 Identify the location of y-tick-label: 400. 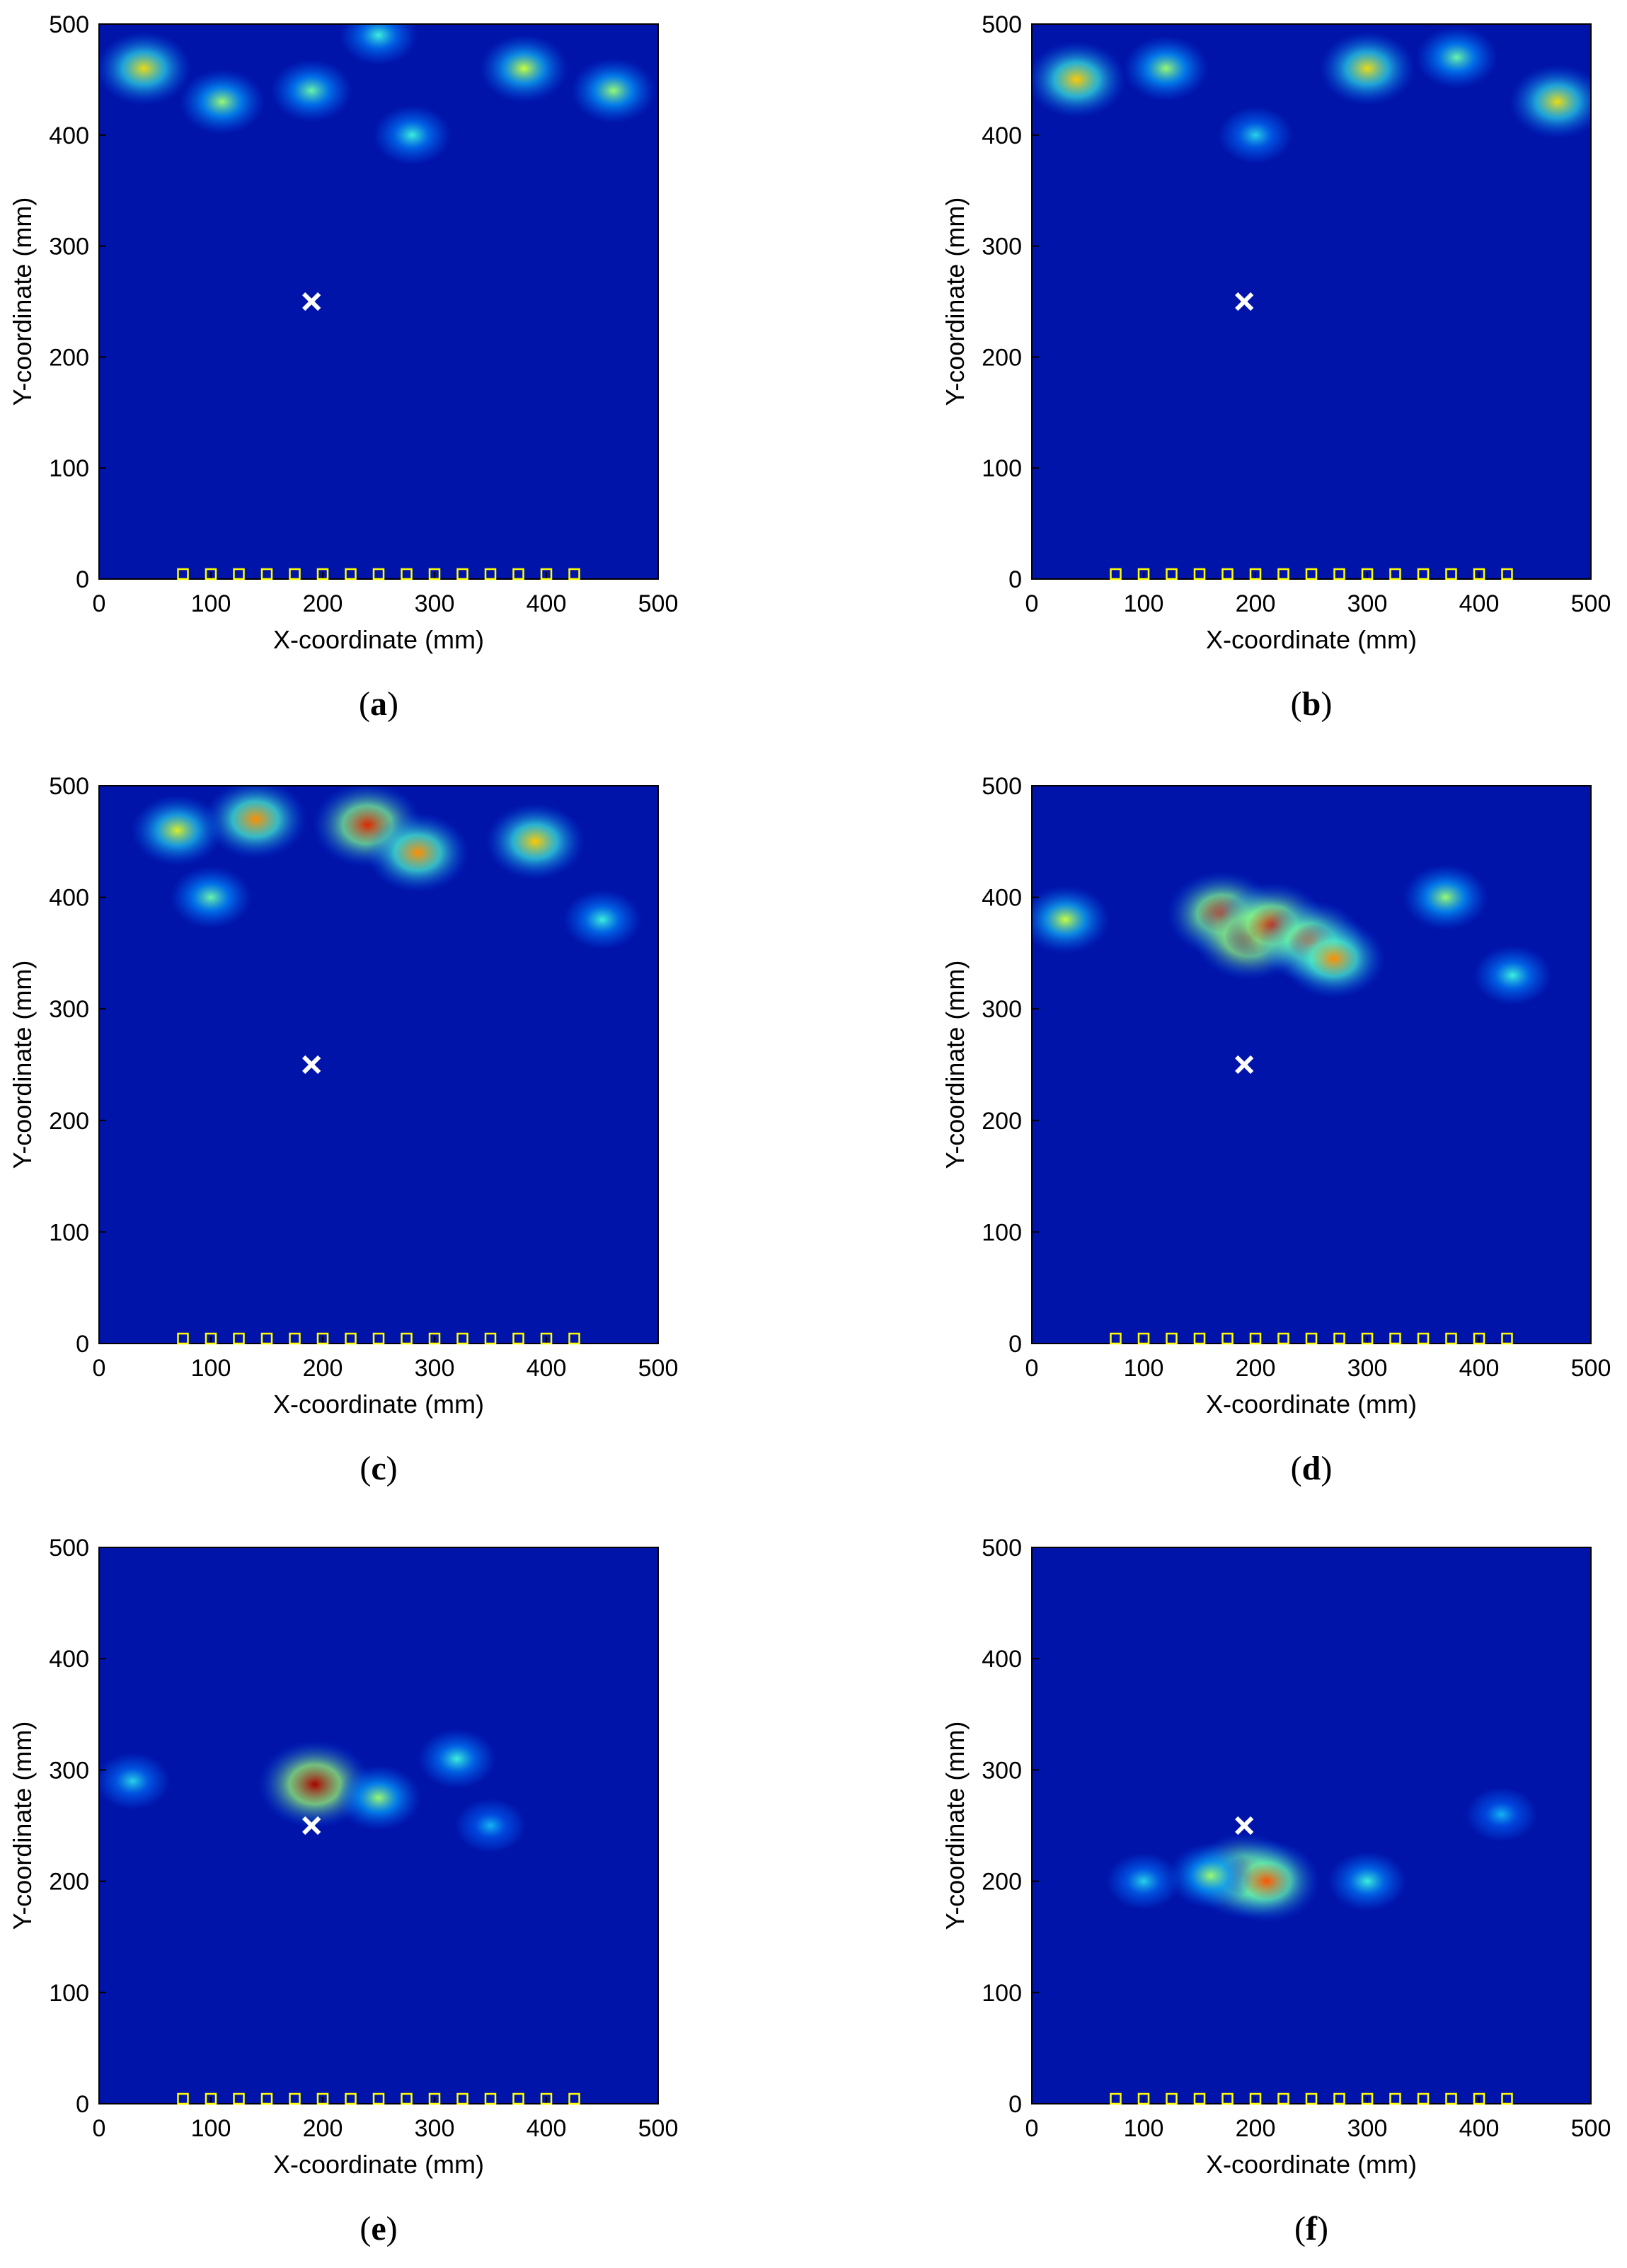
(1002, 1659).